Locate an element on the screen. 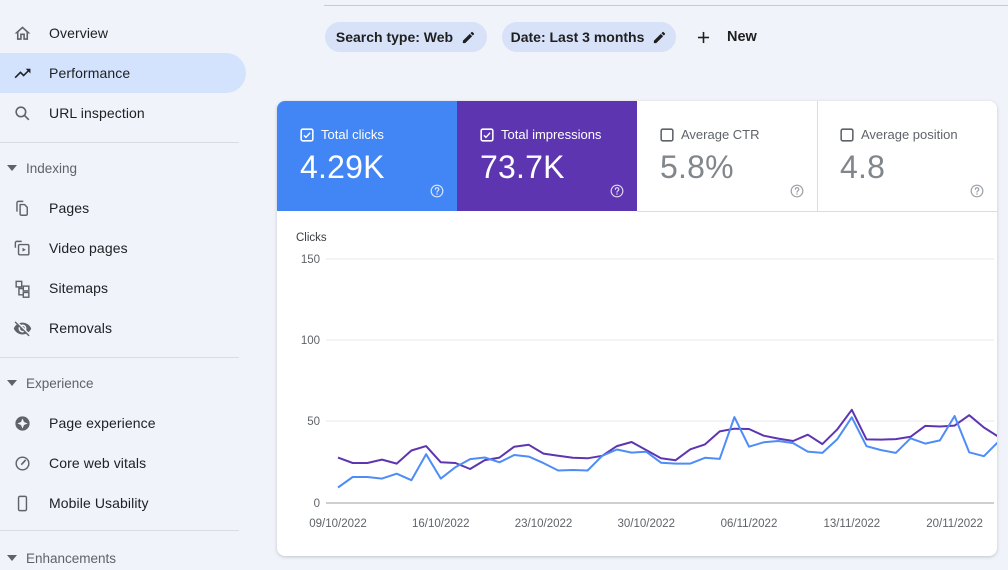  svg-text: Clicks is located at coordinates (311, 238).